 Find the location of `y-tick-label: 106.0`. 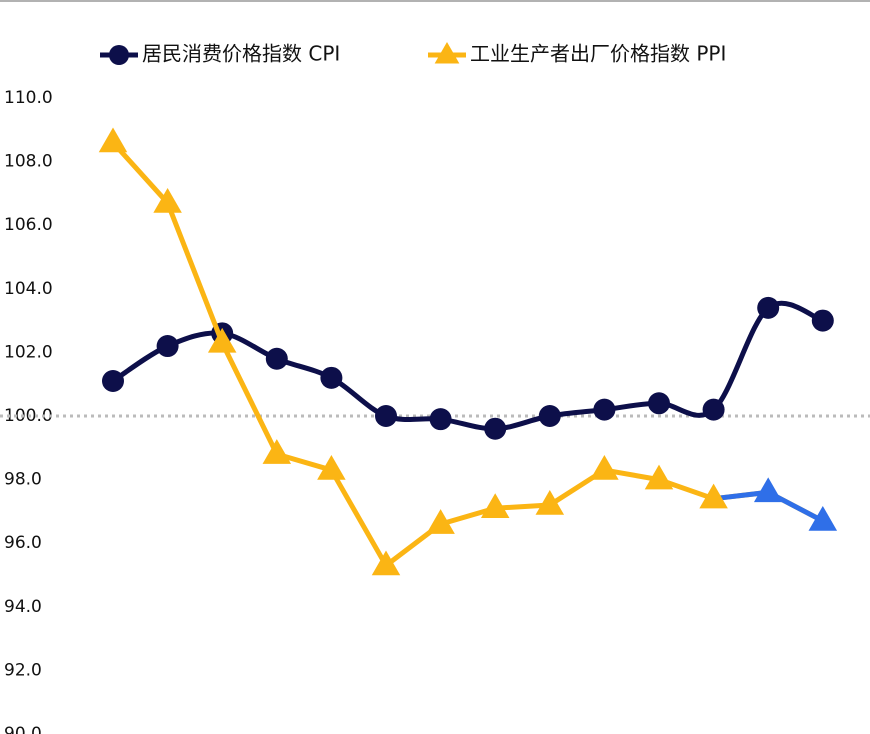

y-tick-label: 106.0 is located at coordinates (28, 225).